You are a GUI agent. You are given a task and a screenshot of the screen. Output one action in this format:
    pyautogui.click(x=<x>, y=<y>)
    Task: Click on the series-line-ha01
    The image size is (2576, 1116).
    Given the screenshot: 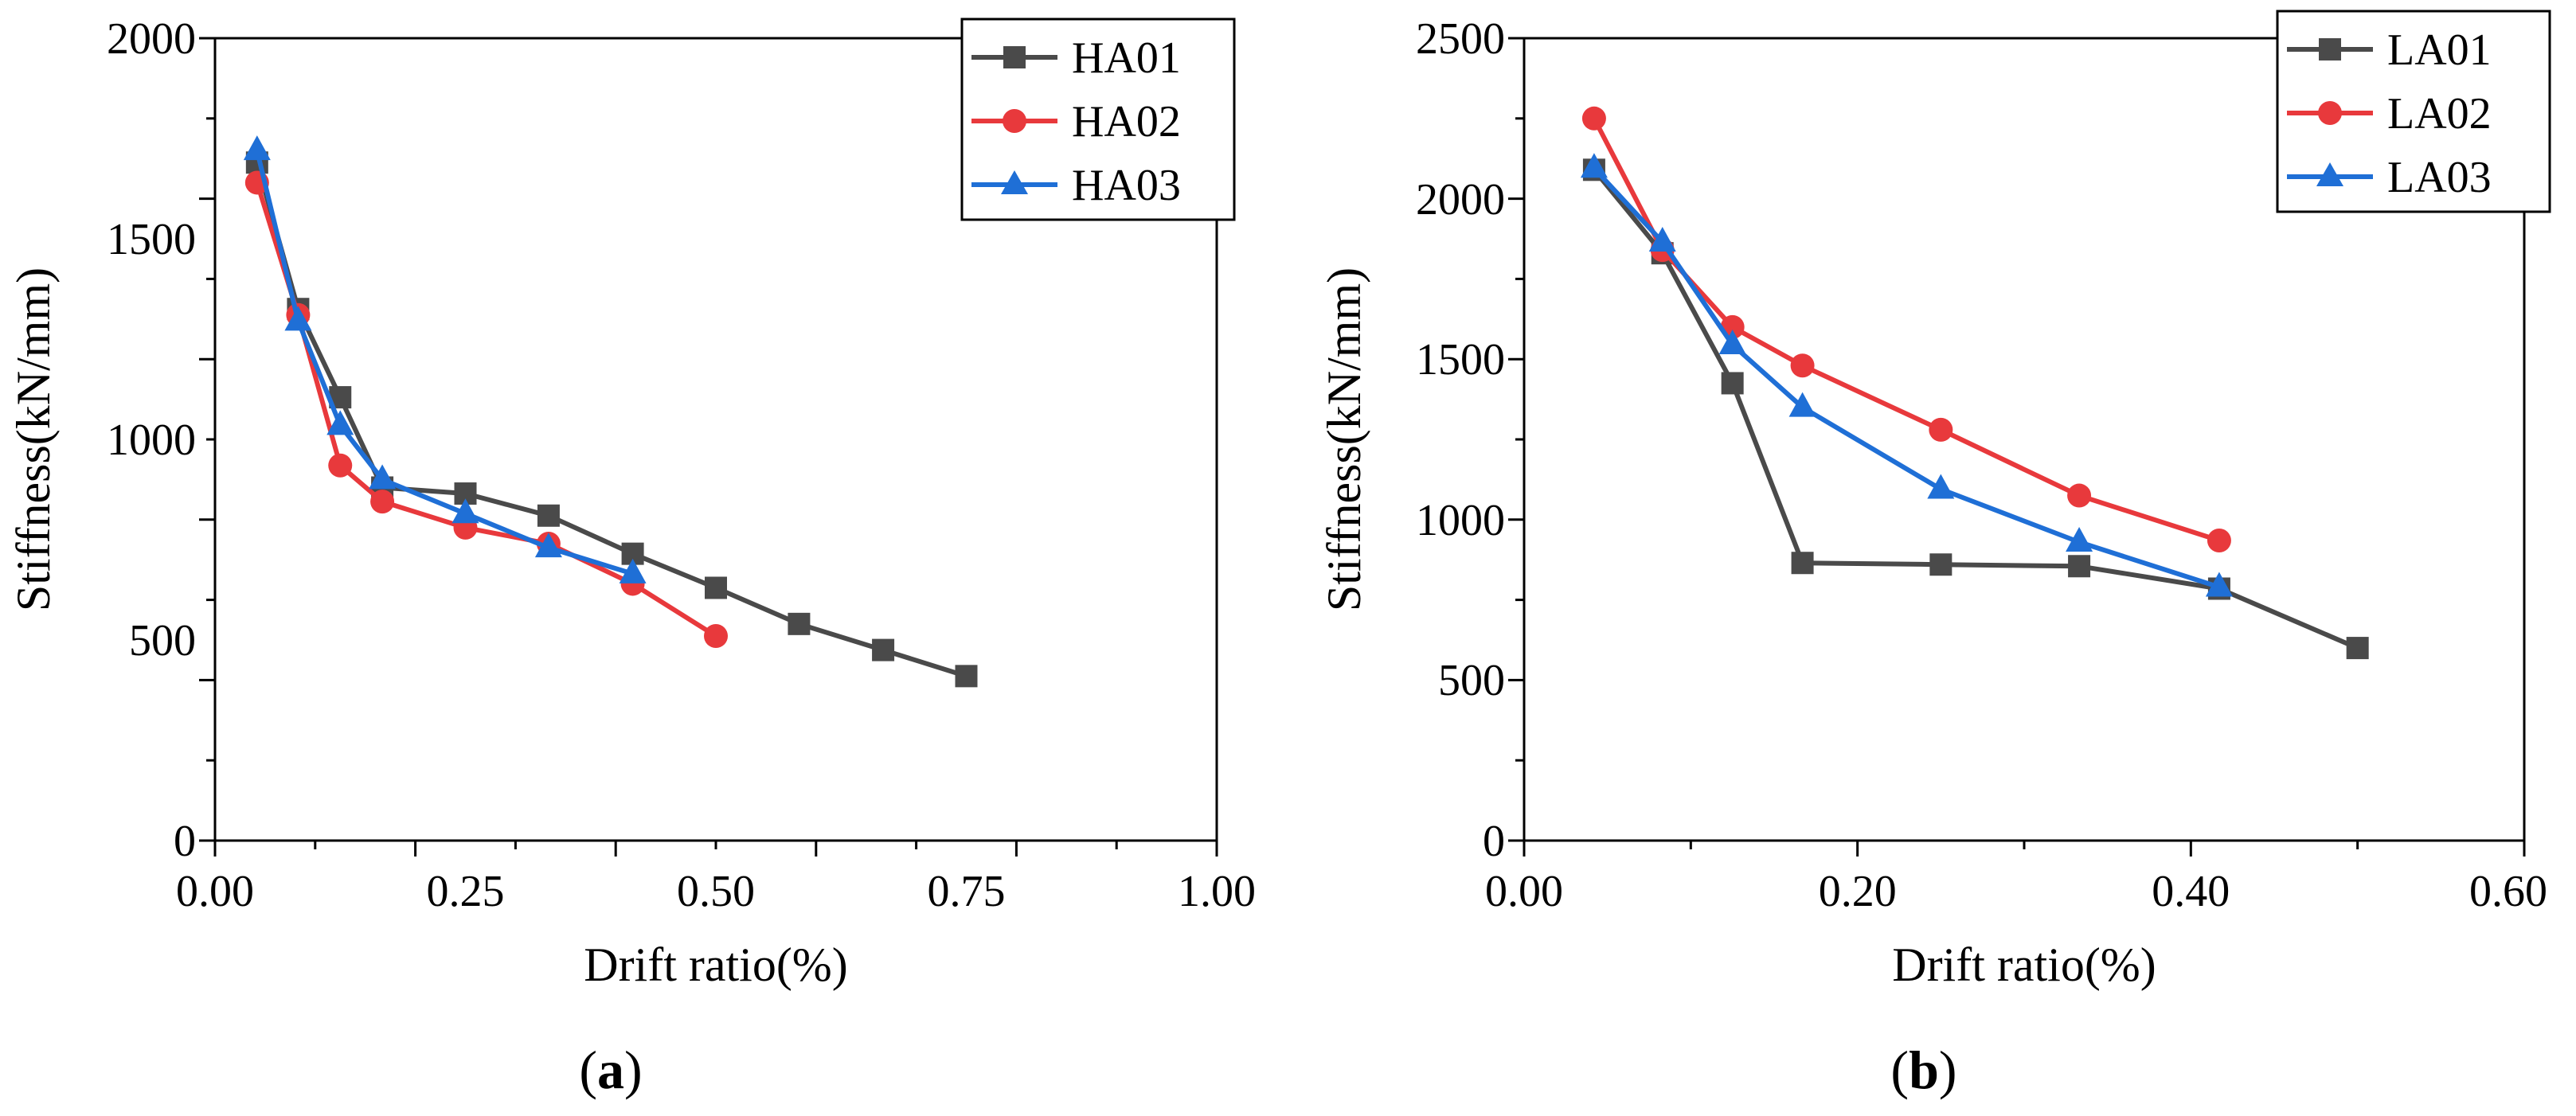 What is the action you would take?
    pyautogui.click(x=610, y=420)
    